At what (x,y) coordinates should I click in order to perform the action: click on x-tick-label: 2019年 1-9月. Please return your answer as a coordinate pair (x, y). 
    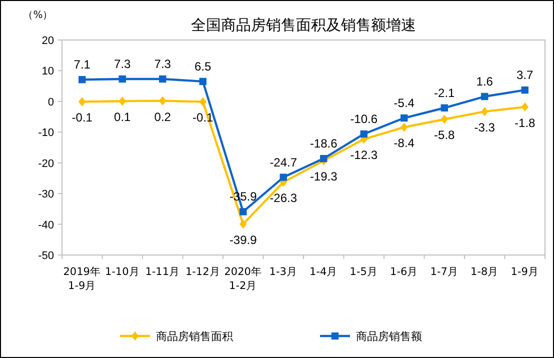
    Looking at the image, I should click on (82, 279).